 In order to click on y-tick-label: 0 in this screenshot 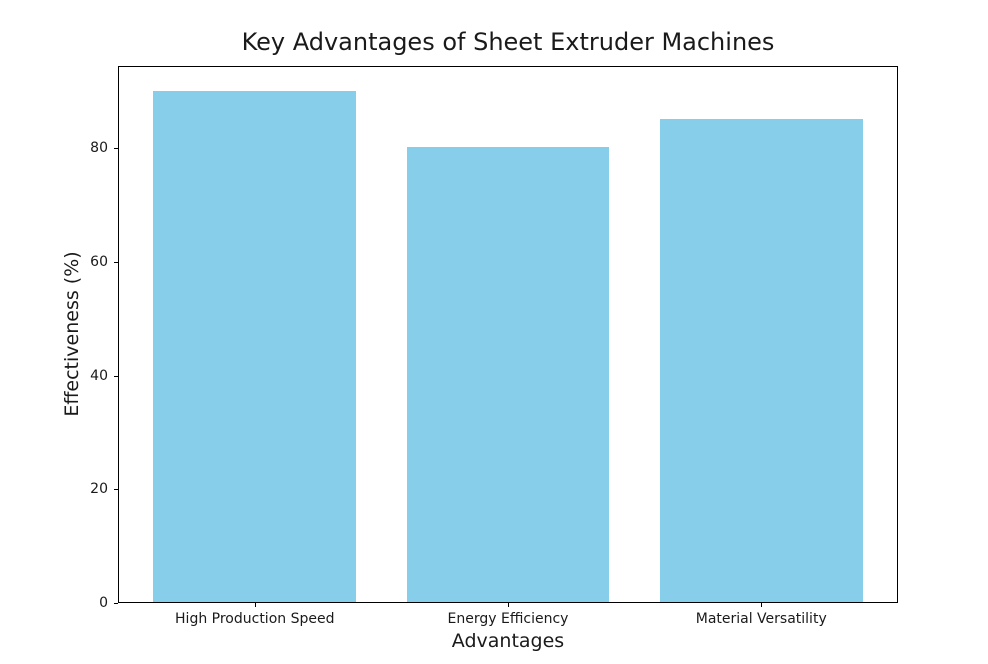, I will do `click(103, 603)`.